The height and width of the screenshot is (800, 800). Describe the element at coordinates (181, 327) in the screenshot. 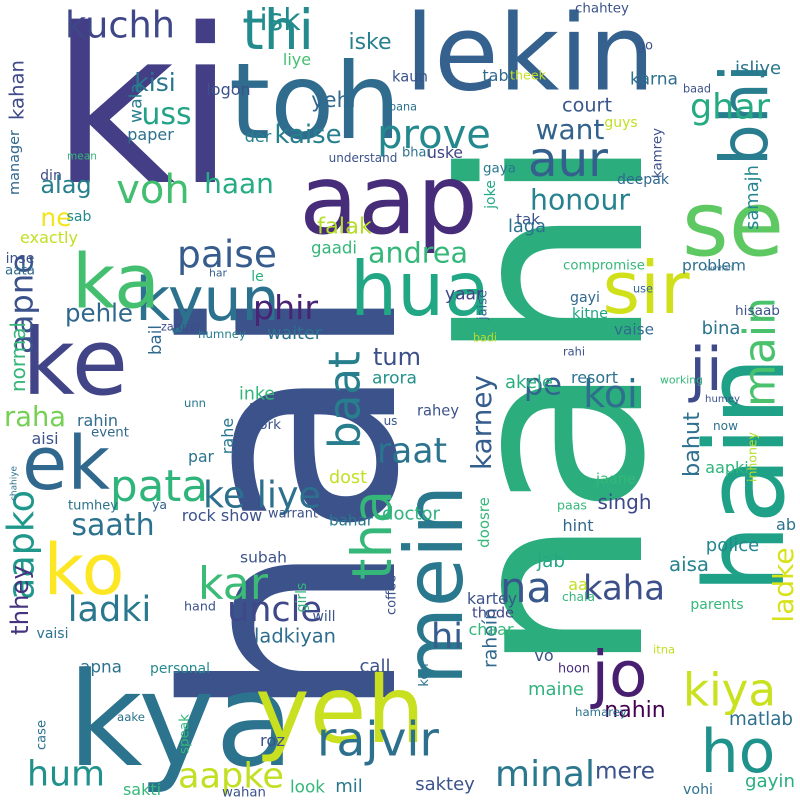

I see `word-zarurat: zarurat` at that location.